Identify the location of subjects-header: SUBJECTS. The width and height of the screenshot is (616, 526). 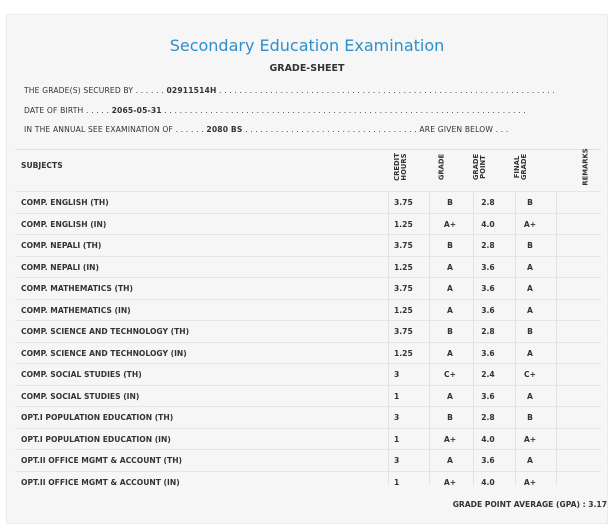
(42, 165).